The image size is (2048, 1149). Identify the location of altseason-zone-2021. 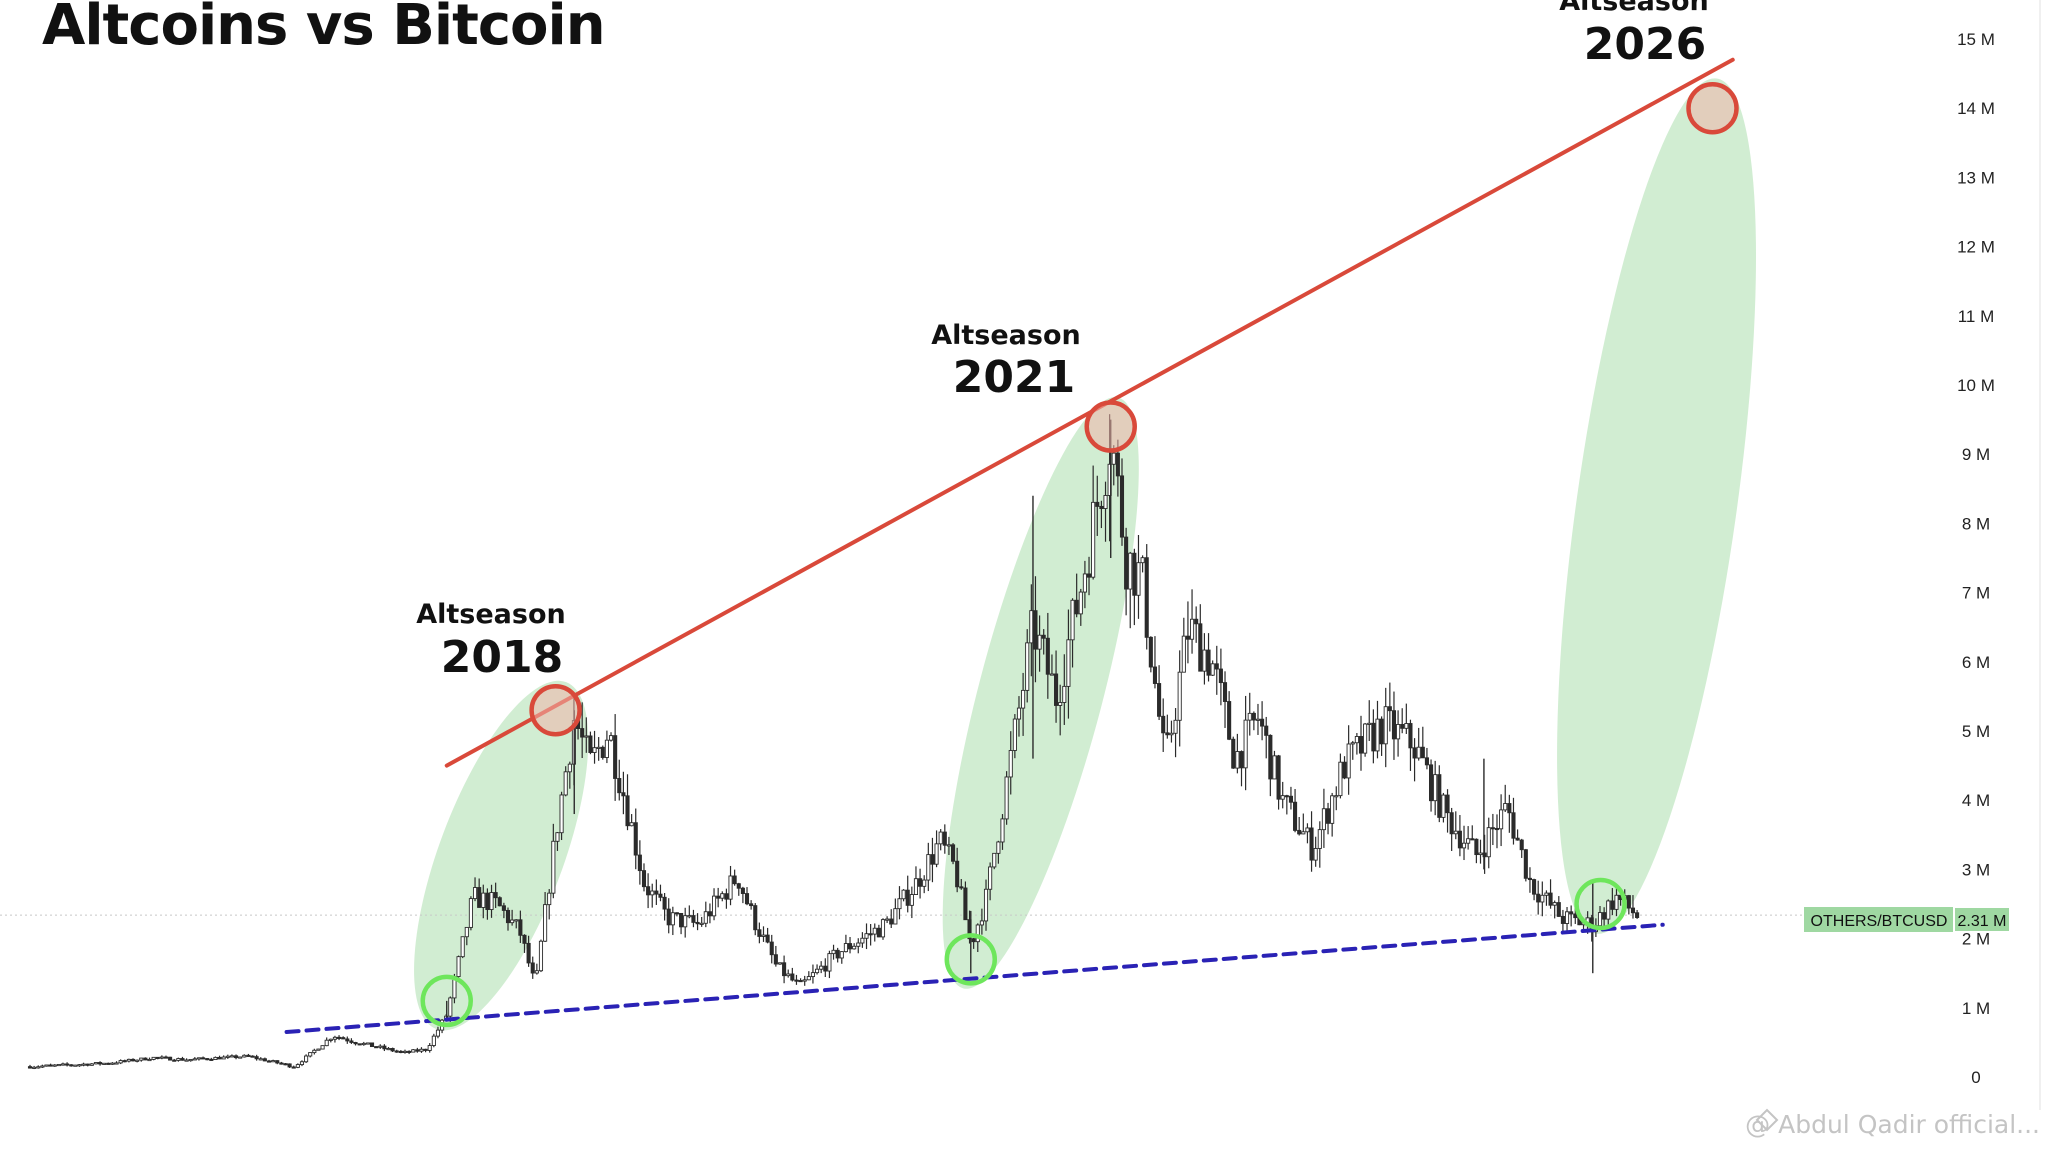
(1040, 693).